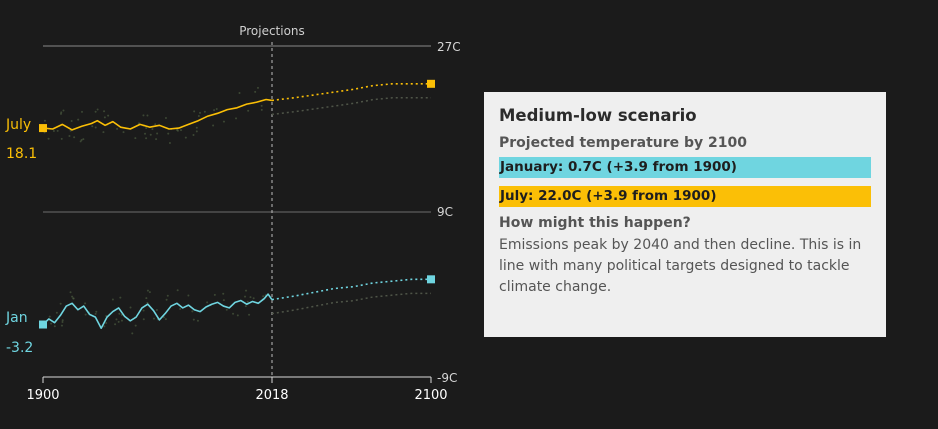 The height and width of the screenshot is (429, 938). I want to click on july-start-value: 18.1, so click(21, 154).